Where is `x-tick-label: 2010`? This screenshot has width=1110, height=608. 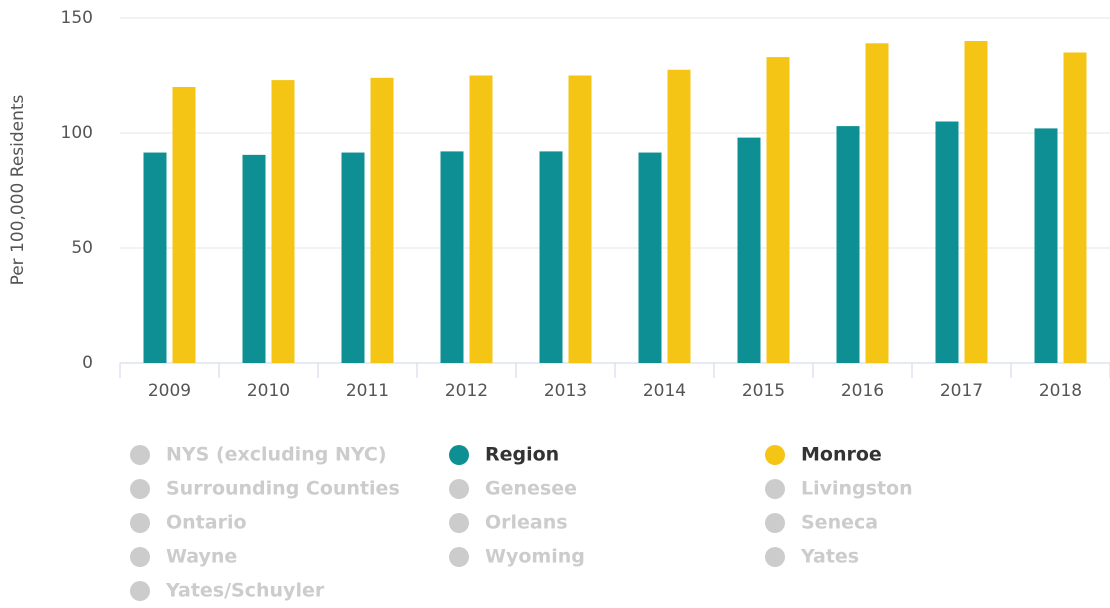
x-tick-label: 2010 is located at coordinates (268, 391).